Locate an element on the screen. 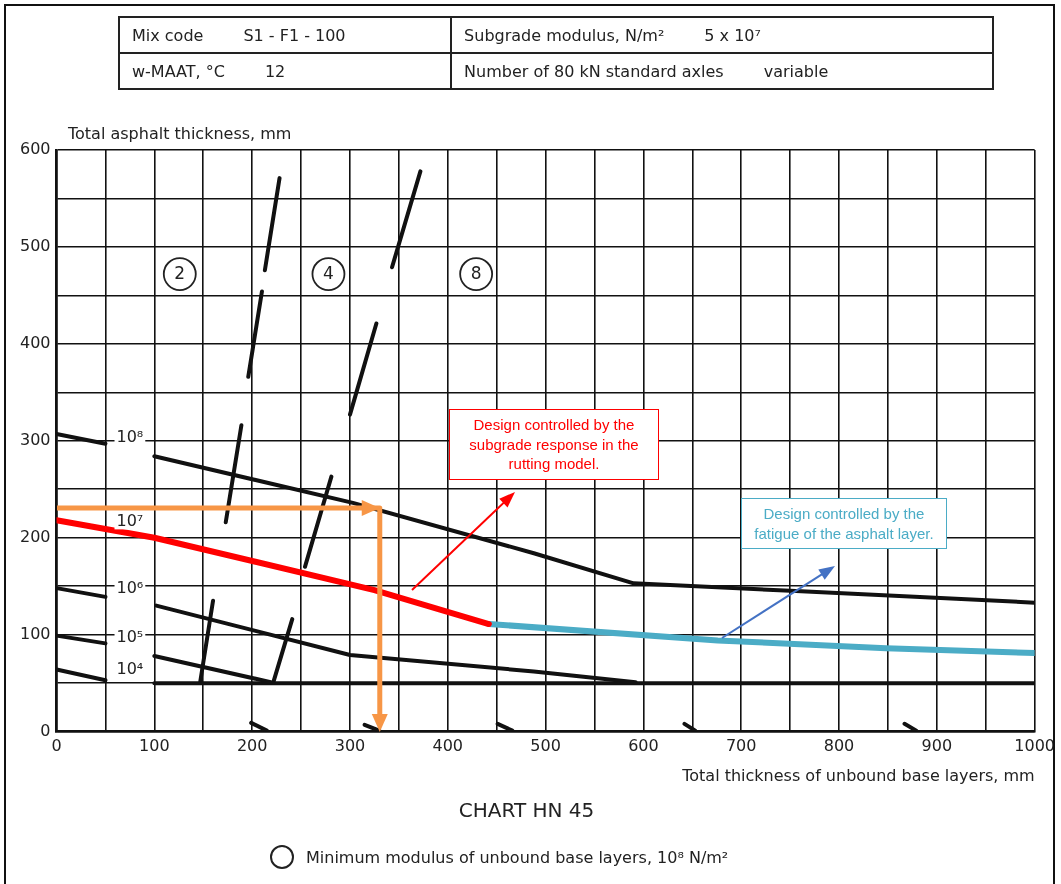 The width and height of the screenshot is (1061, 884). x-tick-label: 600 is located at coordinates (643, 746).